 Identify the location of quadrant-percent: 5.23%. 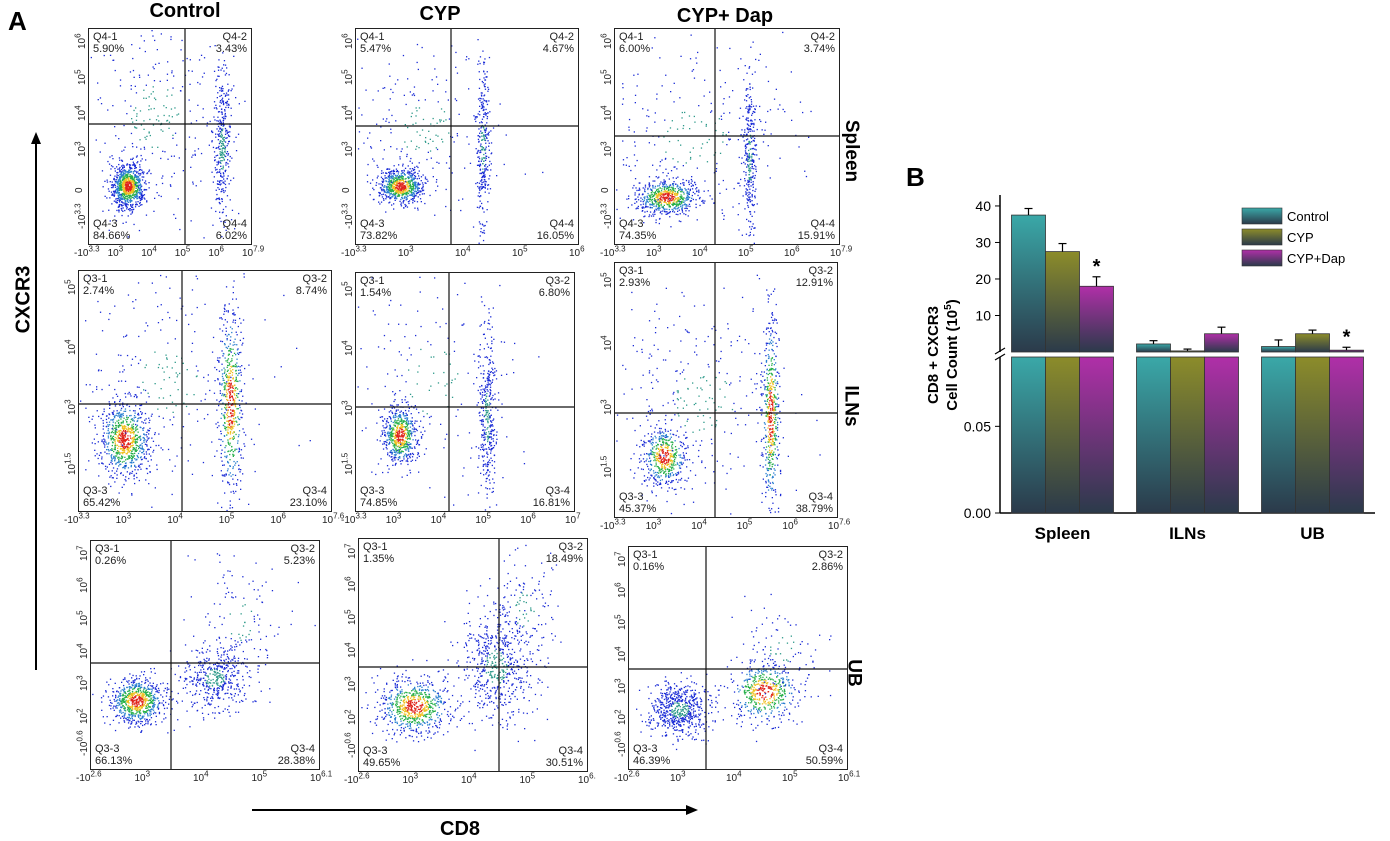
(299, 561).